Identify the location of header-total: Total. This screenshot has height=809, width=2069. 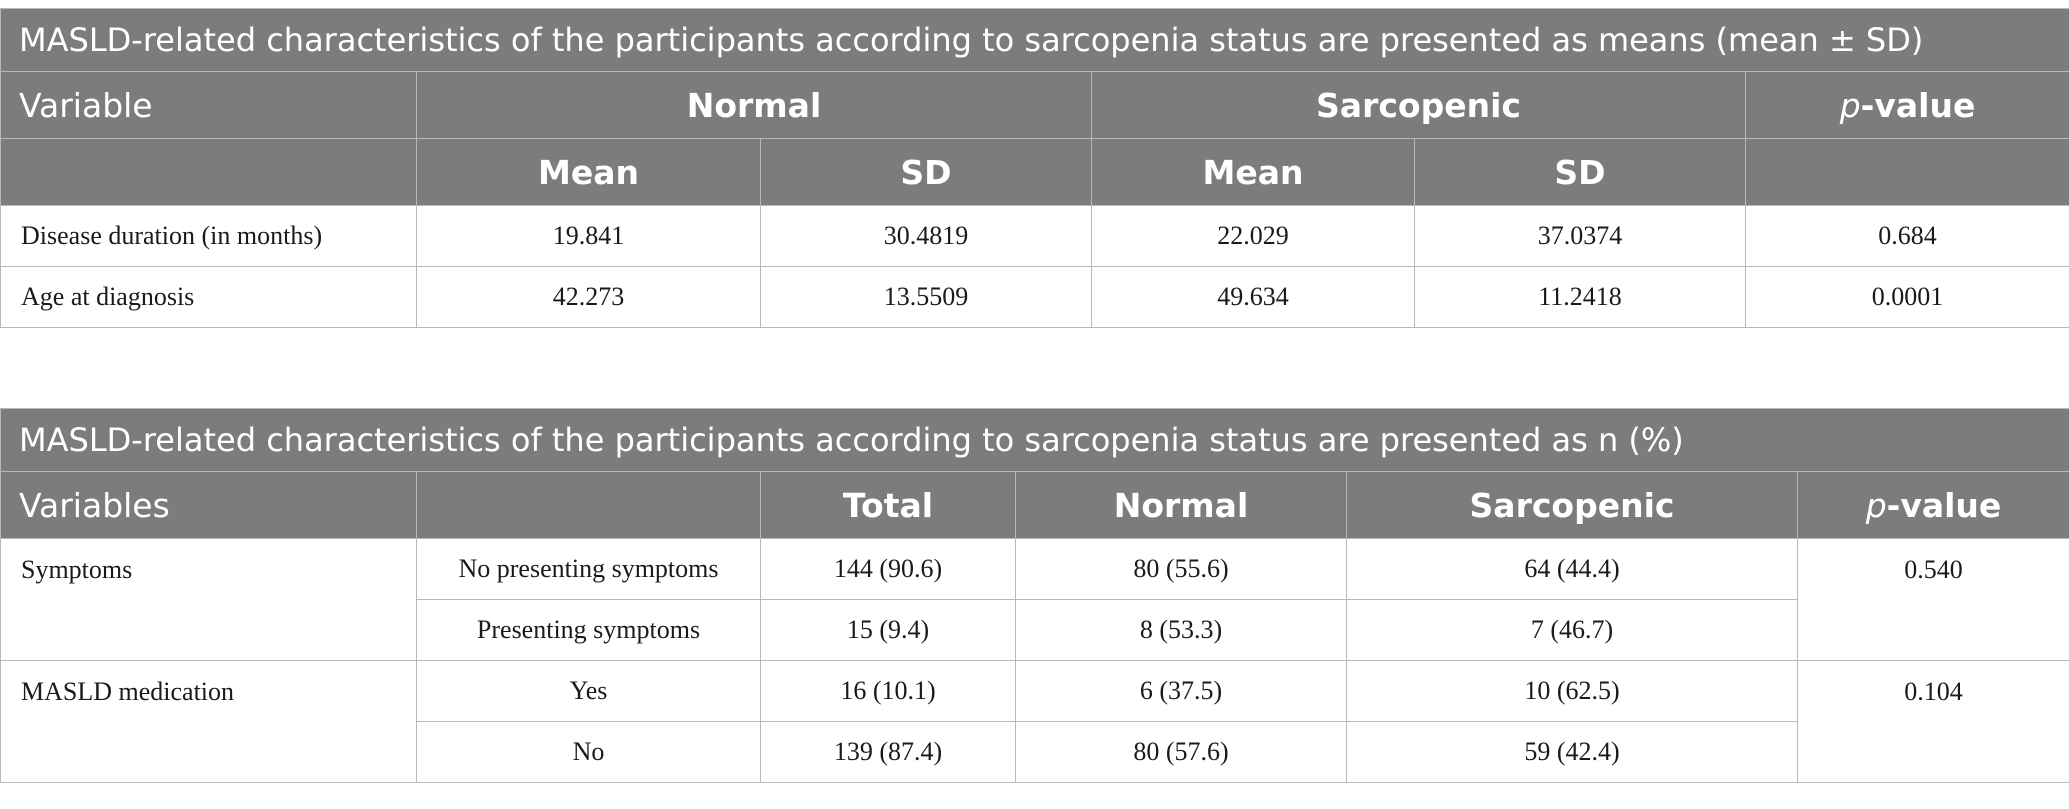
(888, 505).